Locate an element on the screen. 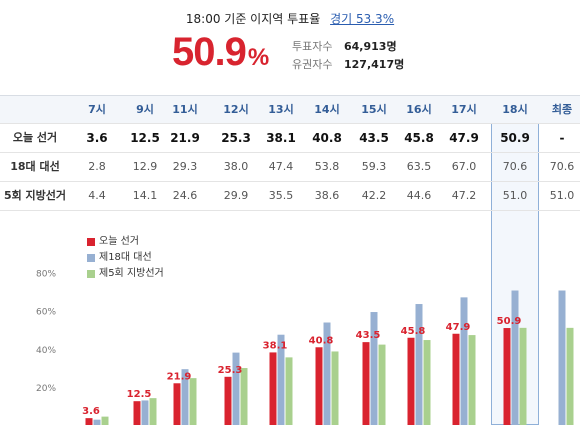 This screenshot has height=425, width=580. data-label: 43.5 is located at coordinates (368, 335).